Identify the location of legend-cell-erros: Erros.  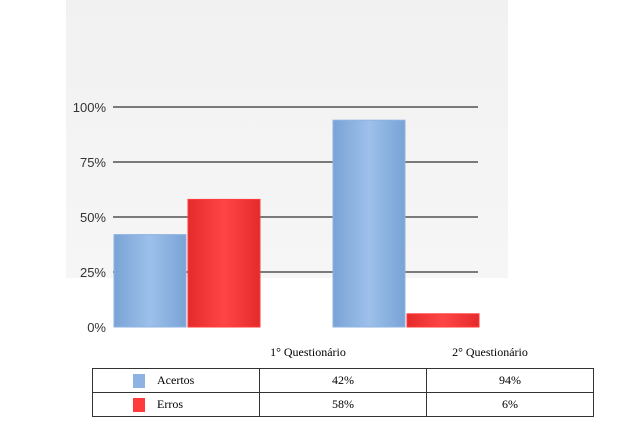
(176, 404).